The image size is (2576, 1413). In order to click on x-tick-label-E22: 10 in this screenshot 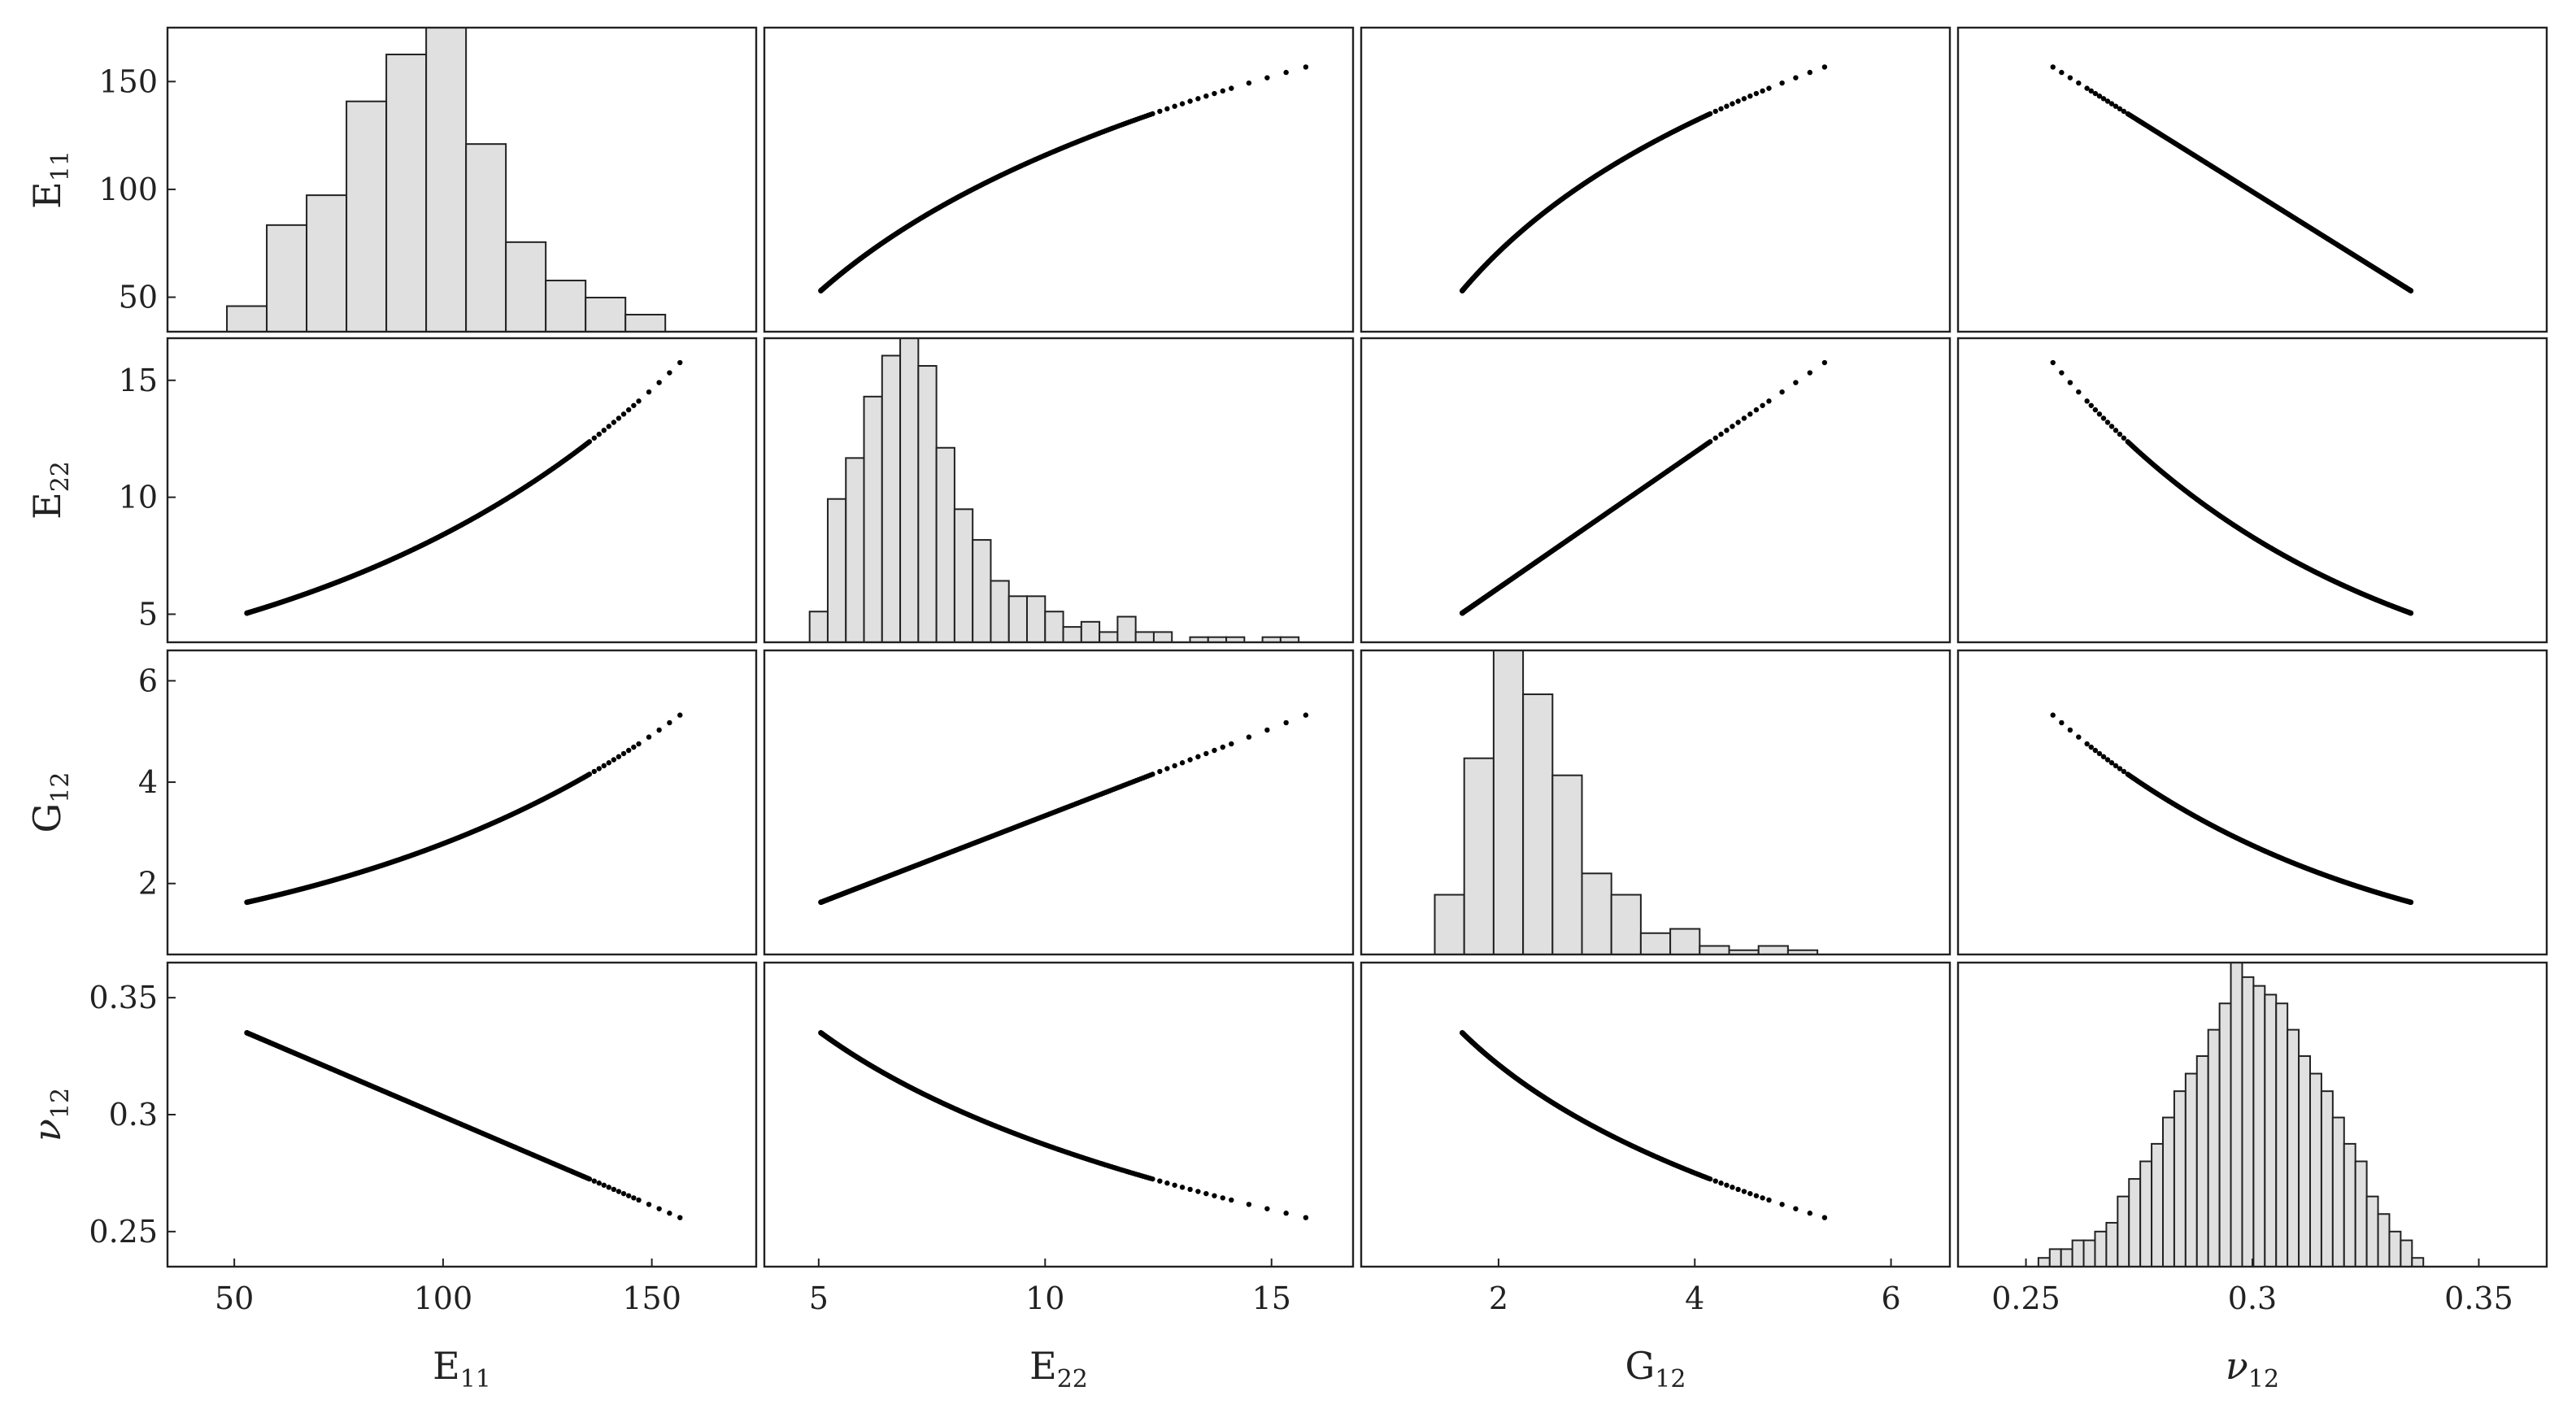, I will do `click(1044, 1298)`.